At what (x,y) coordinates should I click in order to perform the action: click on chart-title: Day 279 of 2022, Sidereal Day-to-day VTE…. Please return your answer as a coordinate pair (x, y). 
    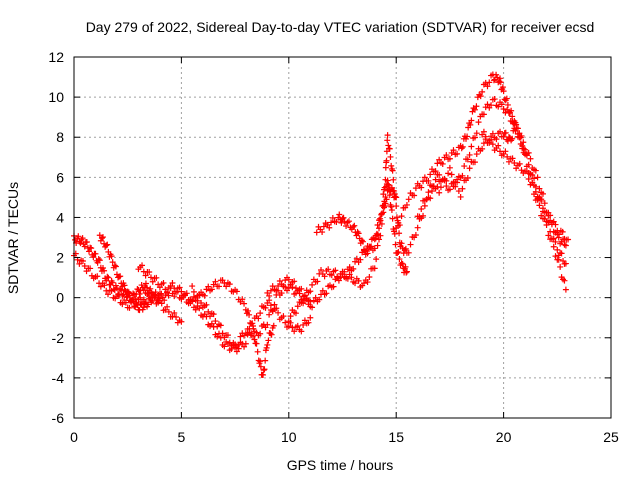
    Looking at the image, I should click on (340, 27).